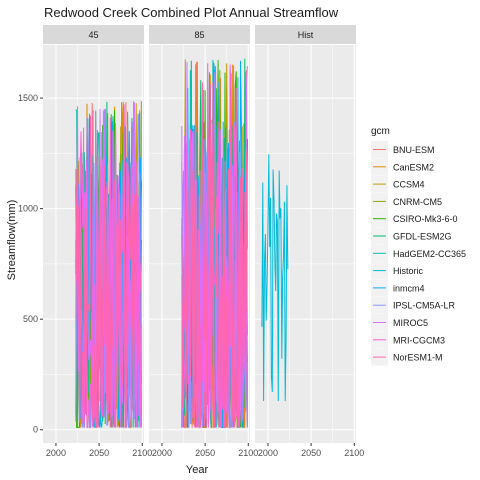 This screenshot has width=480, height=480. I want to click on y-axis-title: Streamflow(mm), so click(12, 240).